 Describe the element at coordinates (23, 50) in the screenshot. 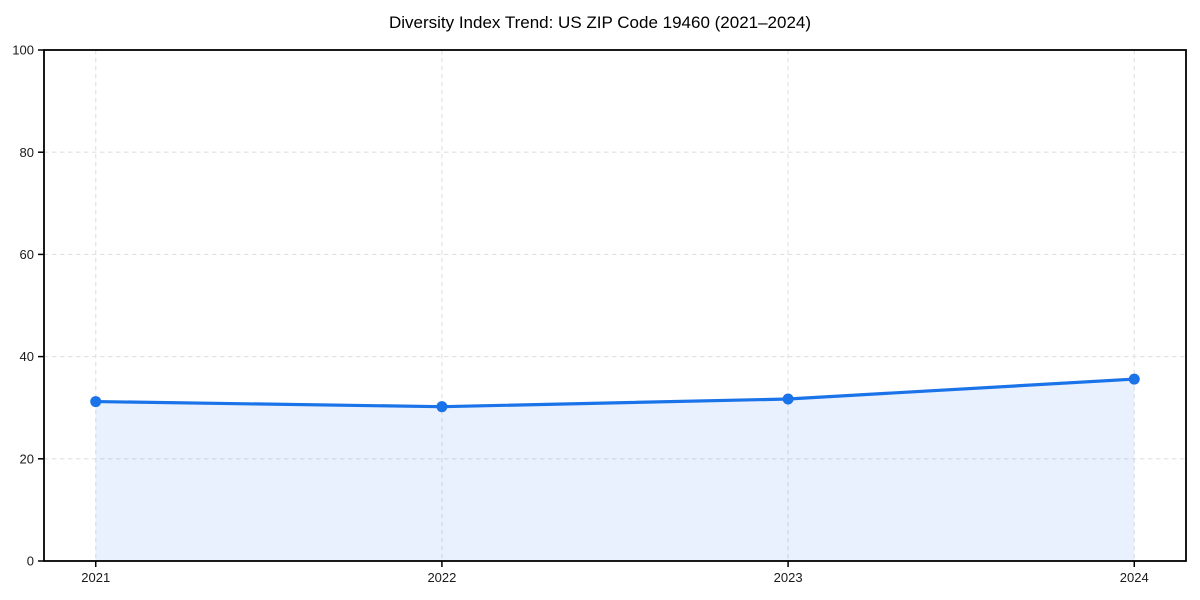

I see `y-tick-label: 100` at that location.